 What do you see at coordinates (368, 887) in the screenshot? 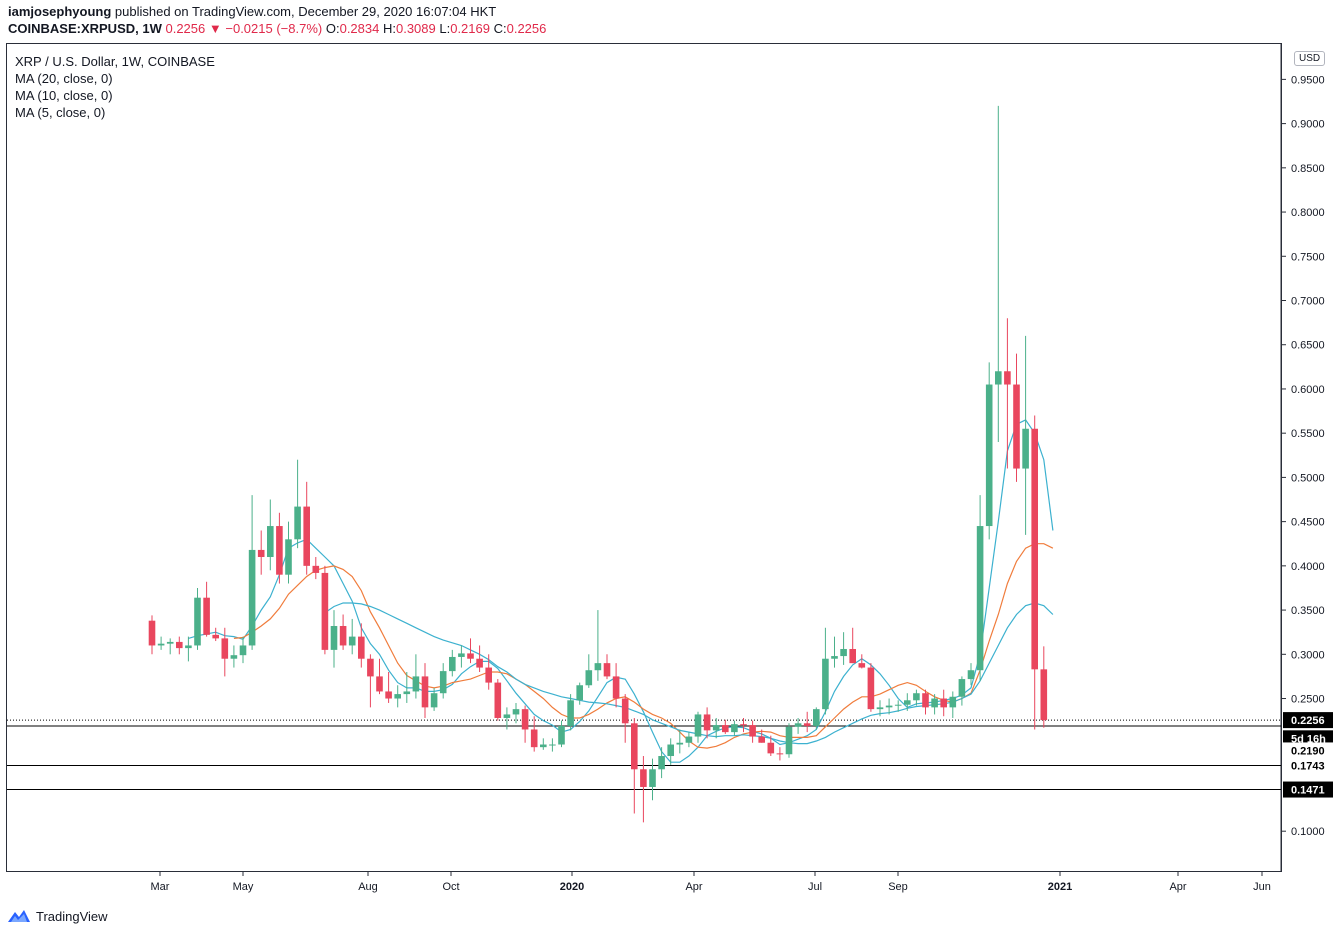
I see `x-tick-label: Aug` at bounding box center [368, 887].